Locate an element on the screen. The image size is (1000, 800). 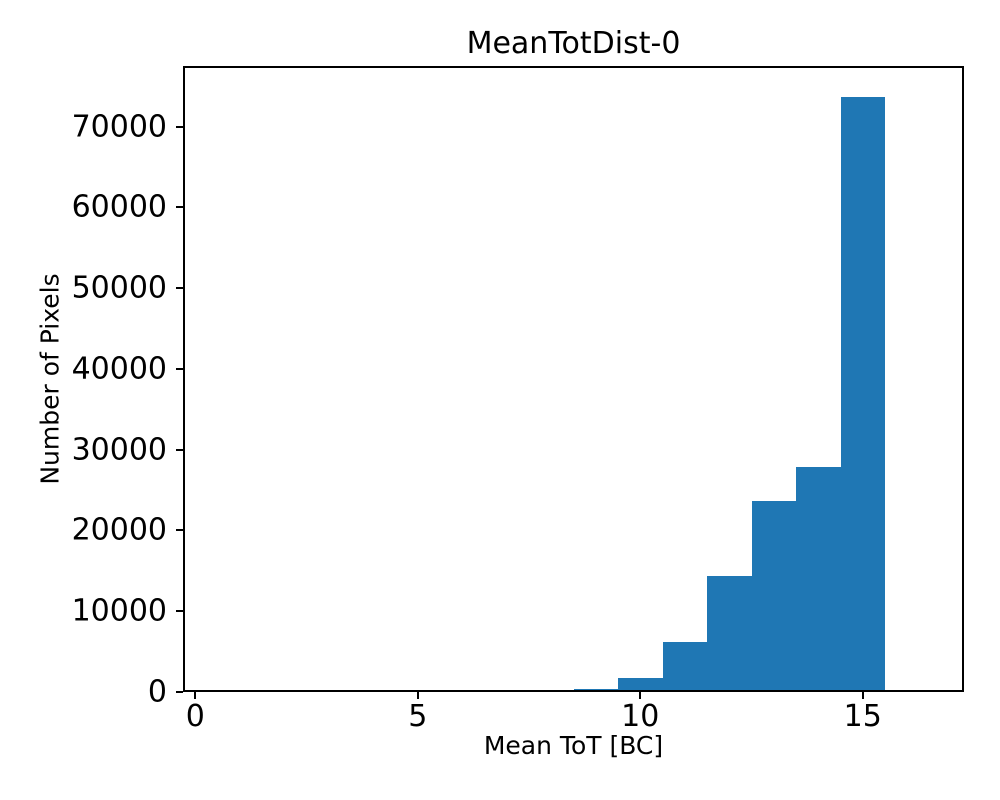
chart-title: MeanTotDist-0 is located at coordinates (573, 43).